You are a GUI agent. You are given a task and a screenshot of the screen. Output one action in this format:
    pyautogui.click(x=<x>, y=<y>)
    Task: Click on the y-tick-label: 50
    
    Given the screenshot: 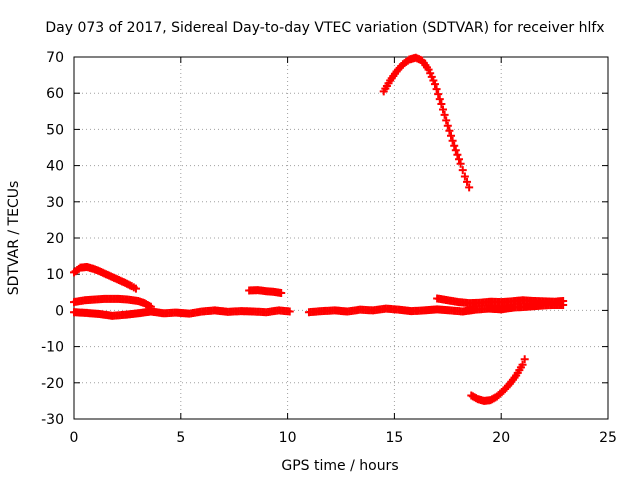 What is the action you would take?
    pyautogui.click(x=55, y=130)
    